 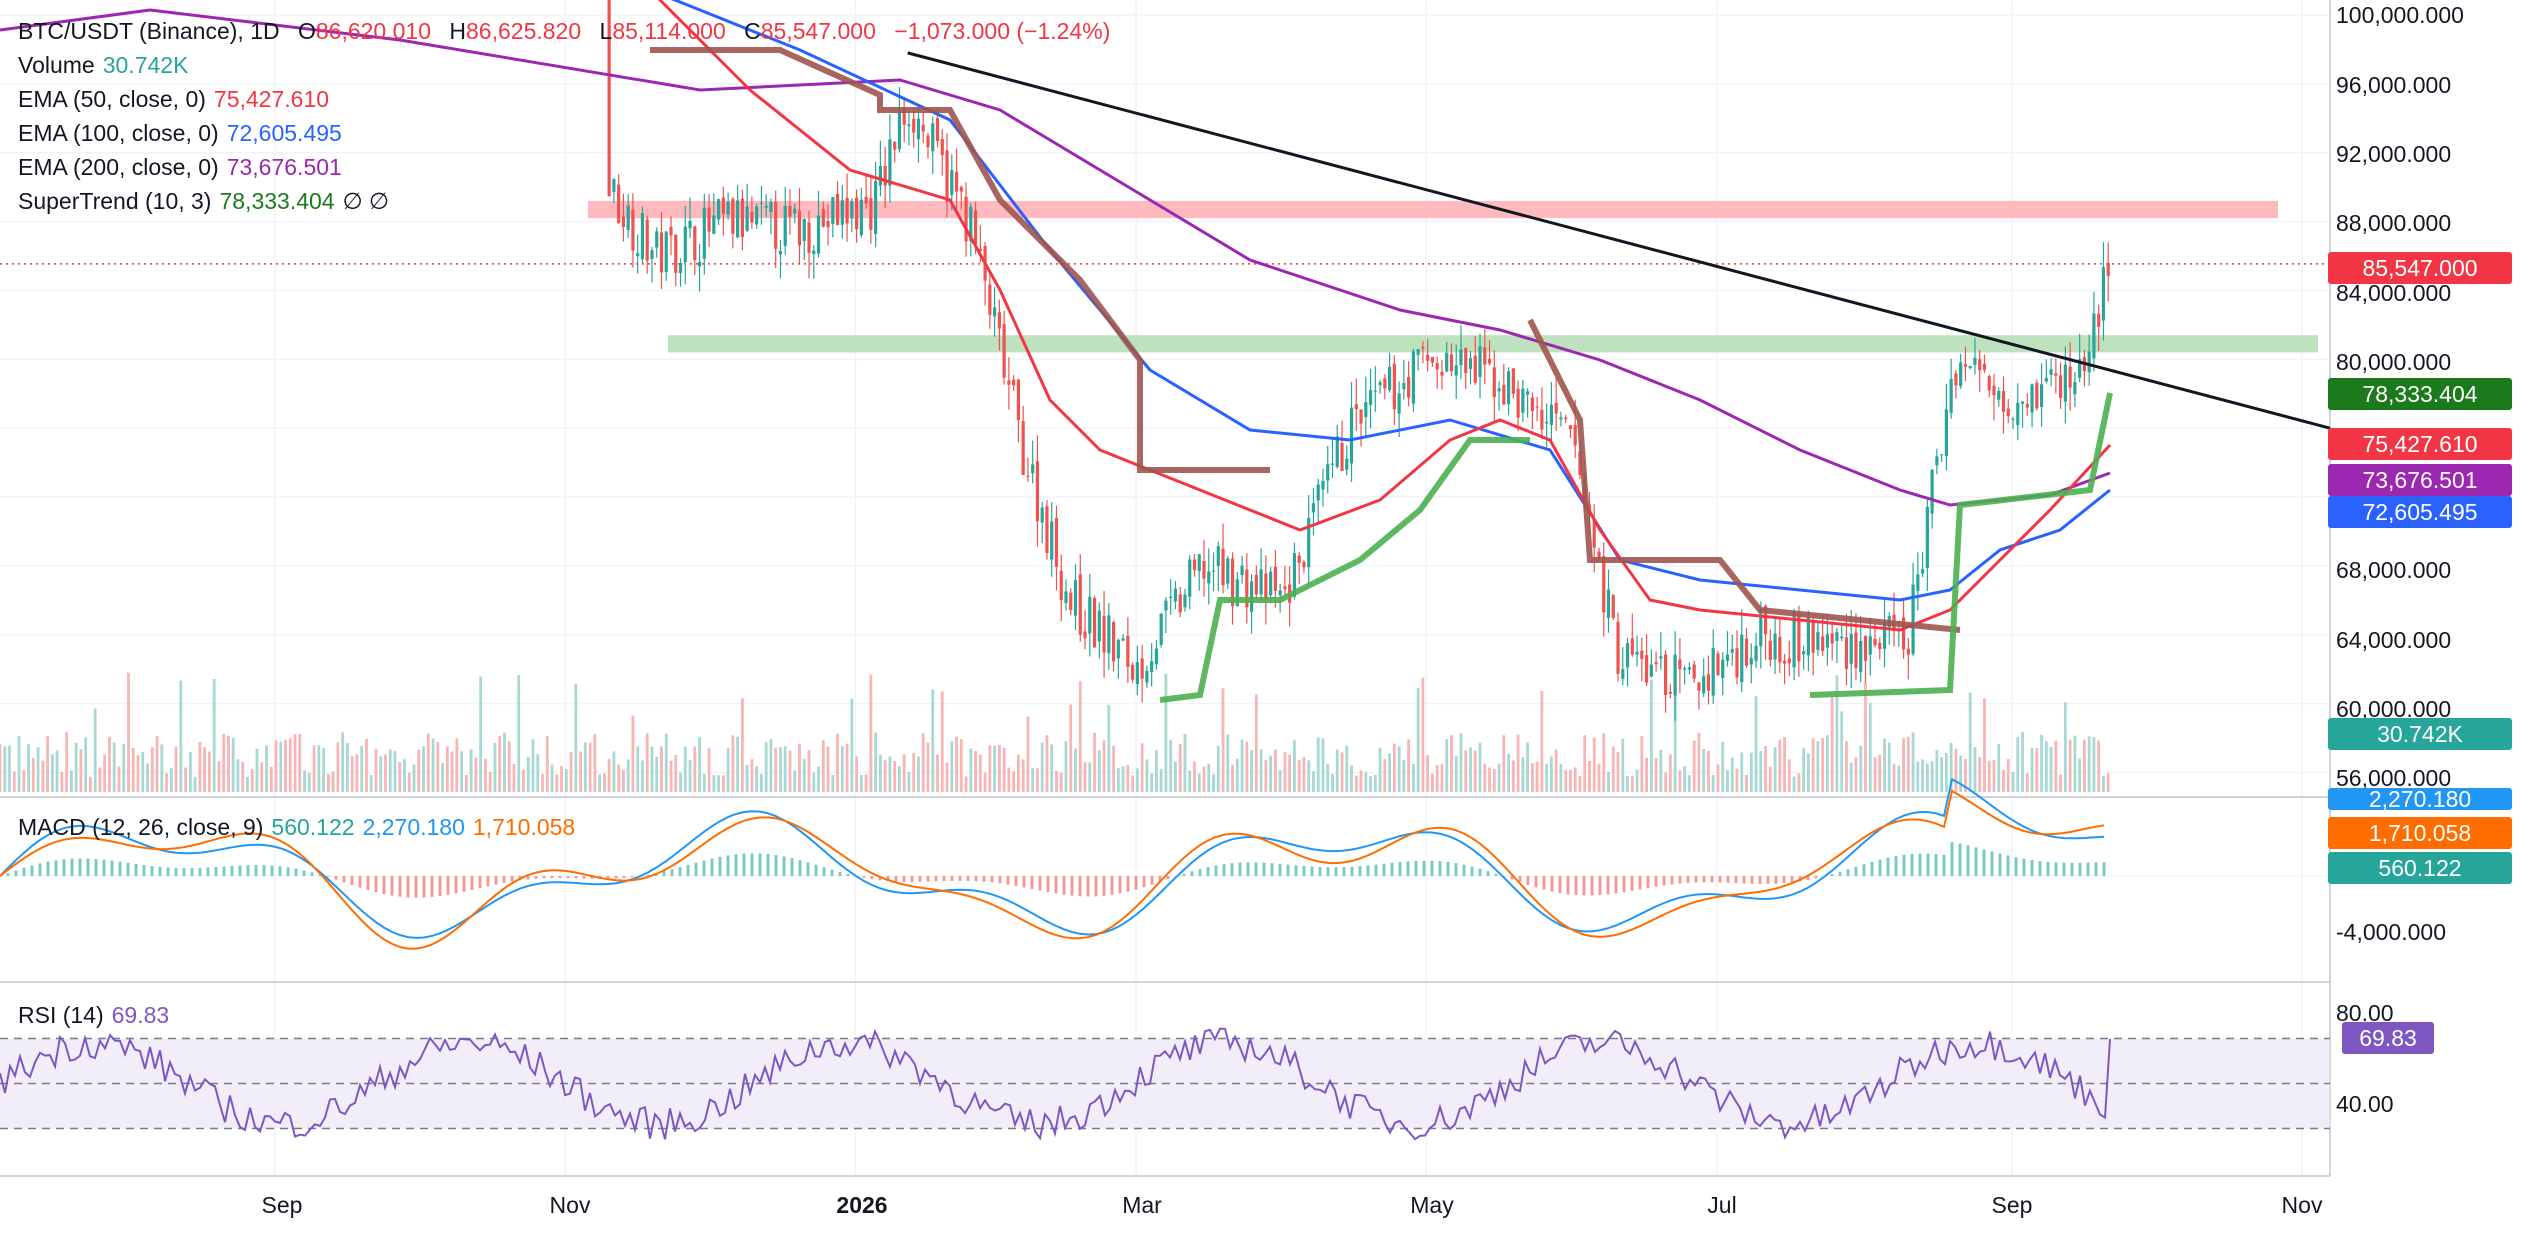 I want to click on ema50-legend: EMA (50, close, 0) 75,427.610, so click(x=173, y=99).